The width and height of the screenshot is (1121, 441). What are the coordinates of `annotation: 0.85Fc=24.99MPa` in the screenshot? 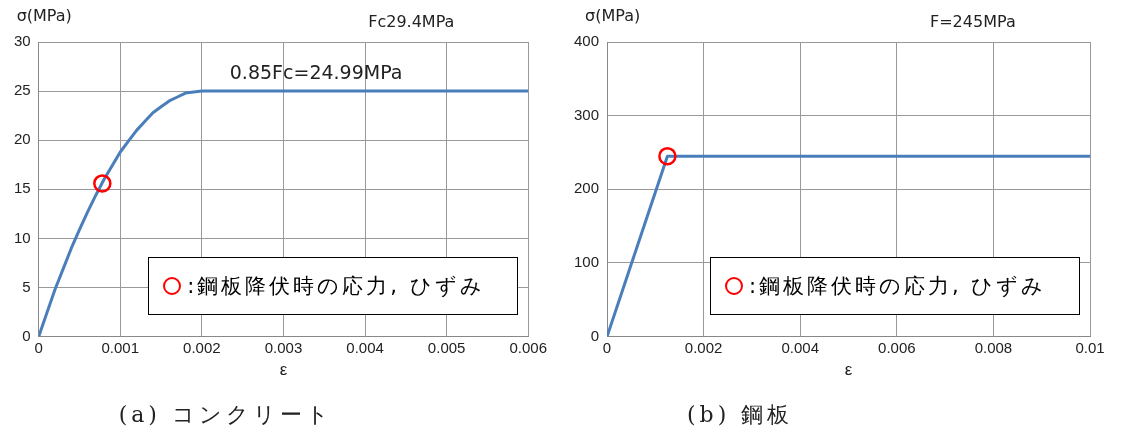 It's located at (316, 71).